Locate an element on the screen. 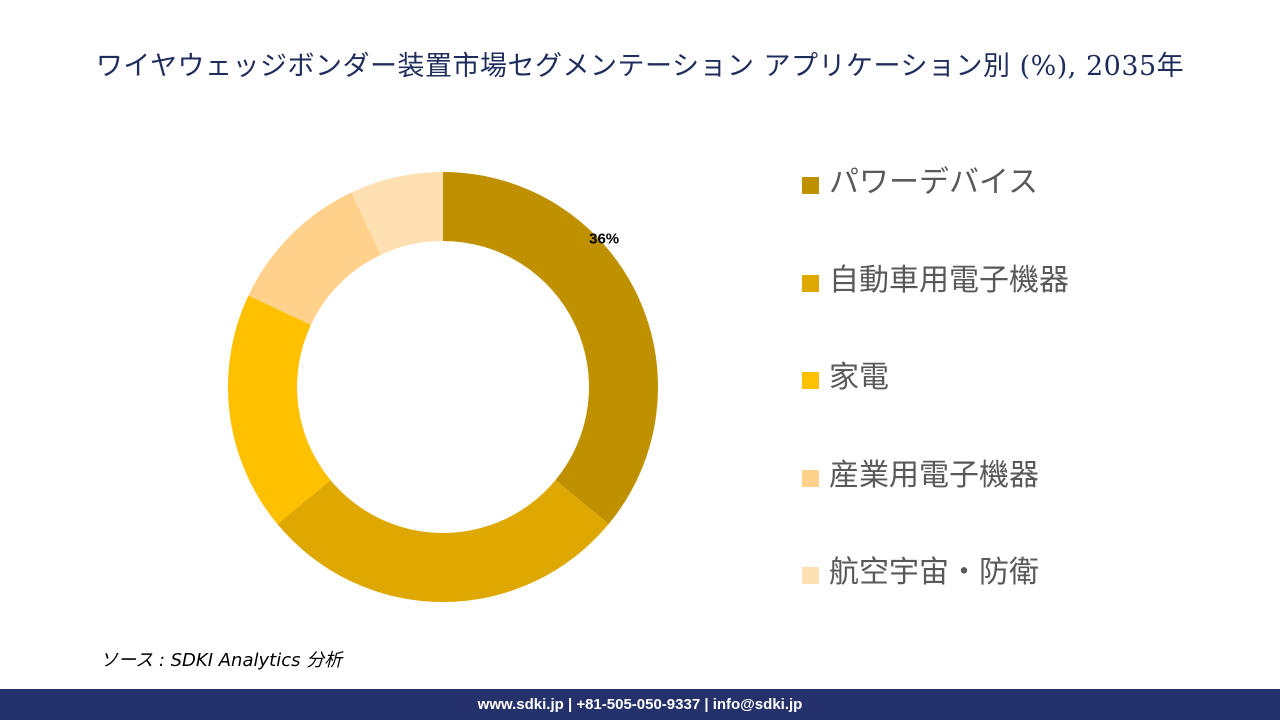 Image resolution: width=1280 pixels, height=720 pixels. legend-label-3: 家電 is located at coordinates (859, 377).